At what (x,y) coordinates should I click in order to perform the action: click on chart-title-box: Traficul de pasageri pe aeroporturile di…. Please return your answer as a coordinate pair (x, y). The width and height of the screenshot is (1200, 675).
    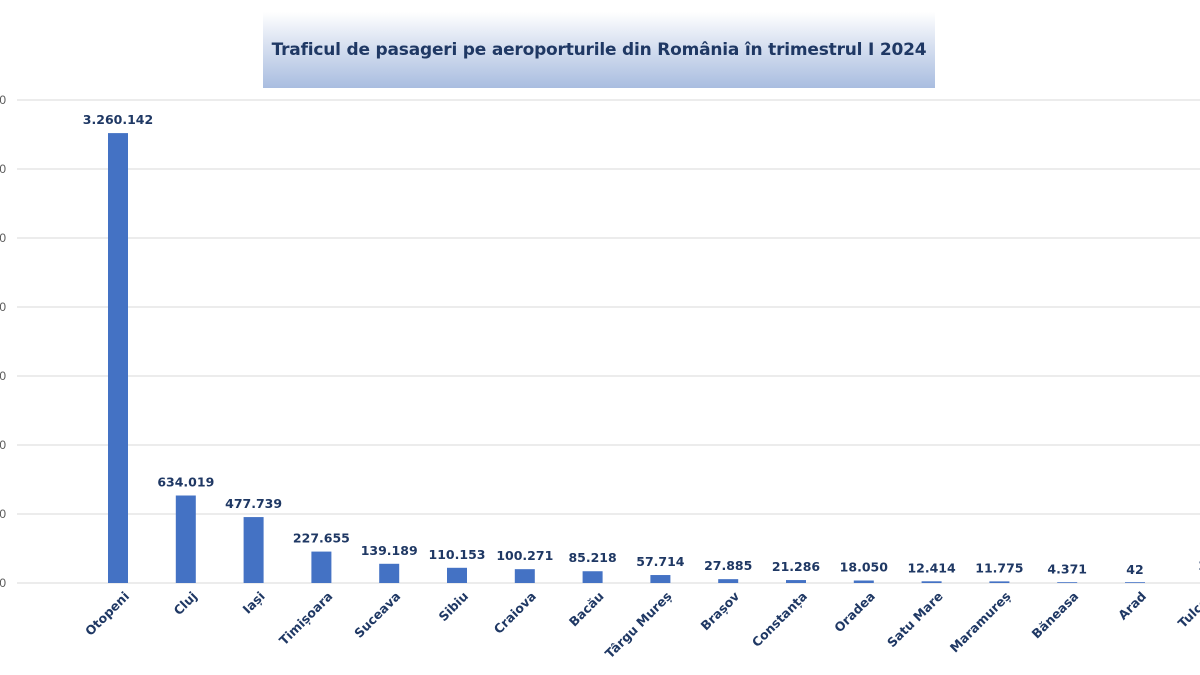
    Looking at the image, I should click on (599, 50).